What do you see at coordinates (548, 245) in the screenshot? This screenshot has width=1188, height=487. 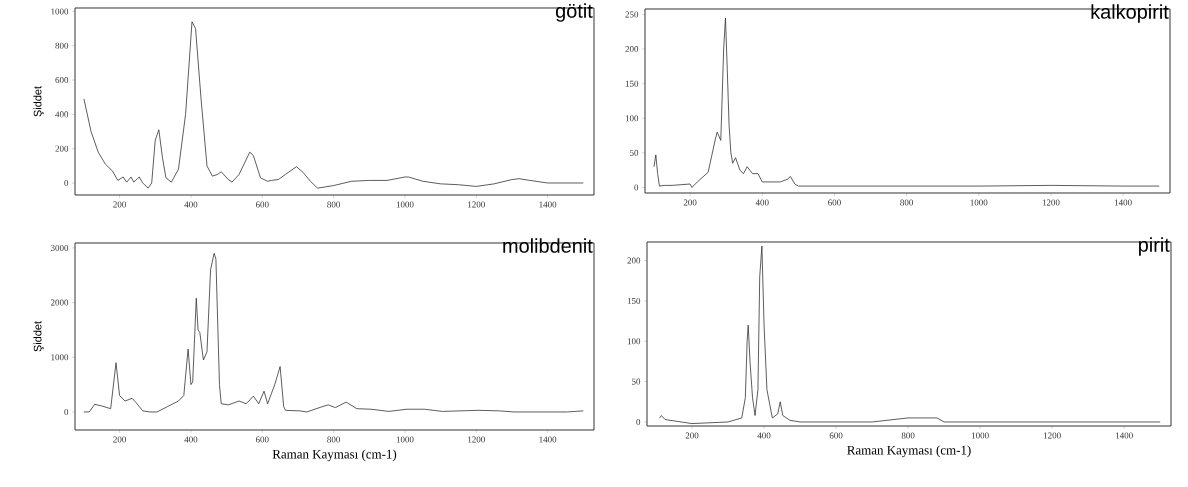 I see `chart-title: molibdenit` at bounding box center [548, 245].